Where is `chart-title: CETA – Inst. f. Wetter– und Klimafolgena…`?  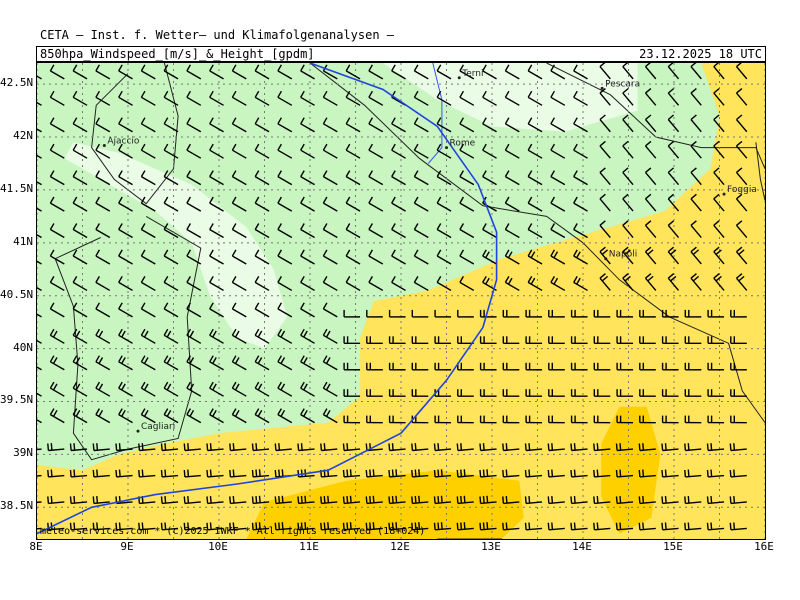 chart-title: CETA – Inst. f. Wetter– und Klimafolgena… is located at coordinates (217, 35).